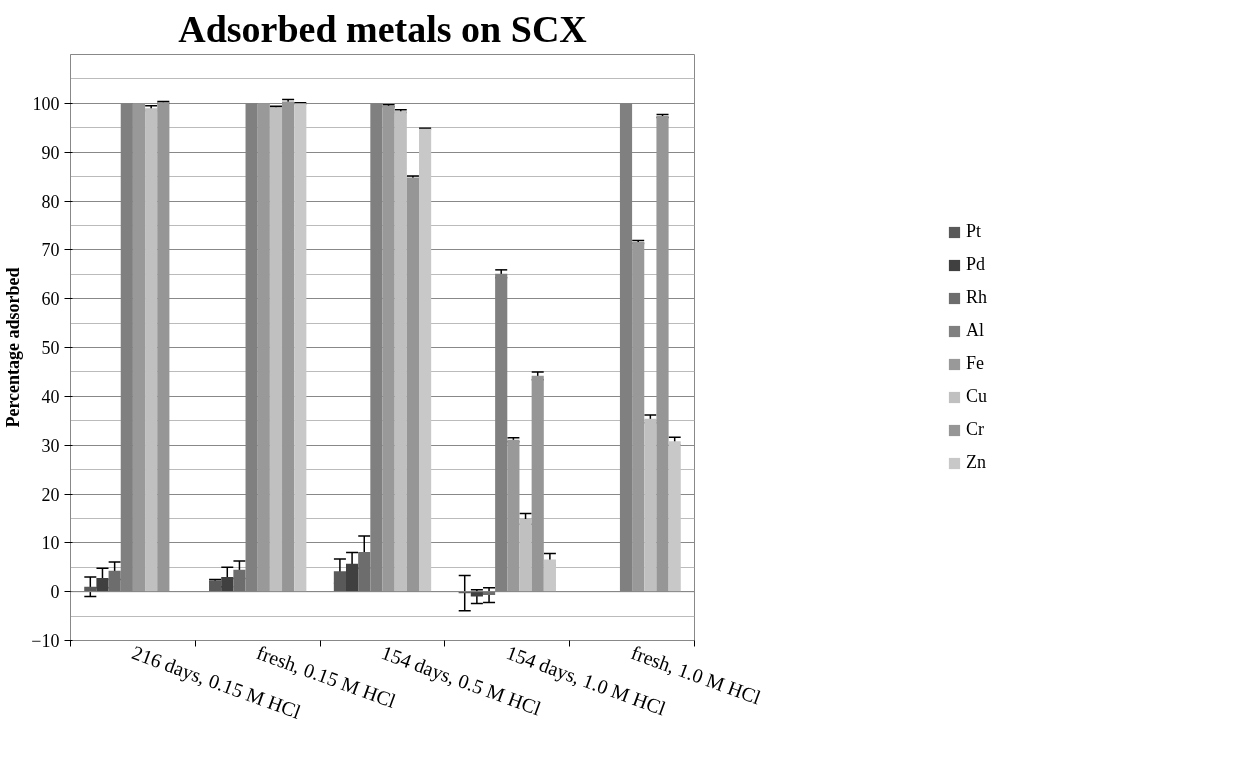 The width and height of the screenshot is (1247, 758). Describe the element at coordinates (50, 445) in the screenshot. I see `y-tick-label: 30` at that location.